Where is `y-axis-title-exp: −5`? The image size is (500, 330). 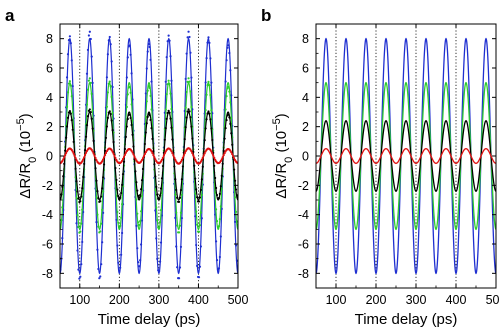
y-axis-title-exp: −5 is located at coordinates (277, 124).